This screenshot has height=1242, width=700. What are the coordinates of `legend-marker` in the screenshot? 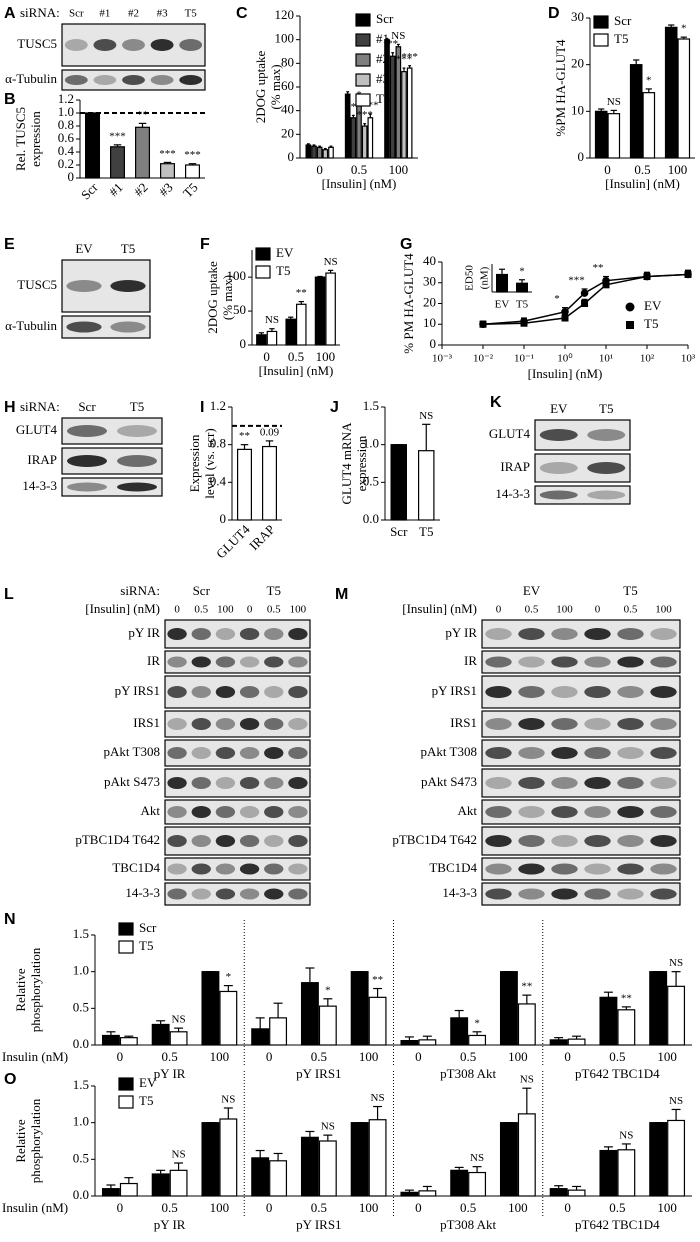 It's located at (630, 307).